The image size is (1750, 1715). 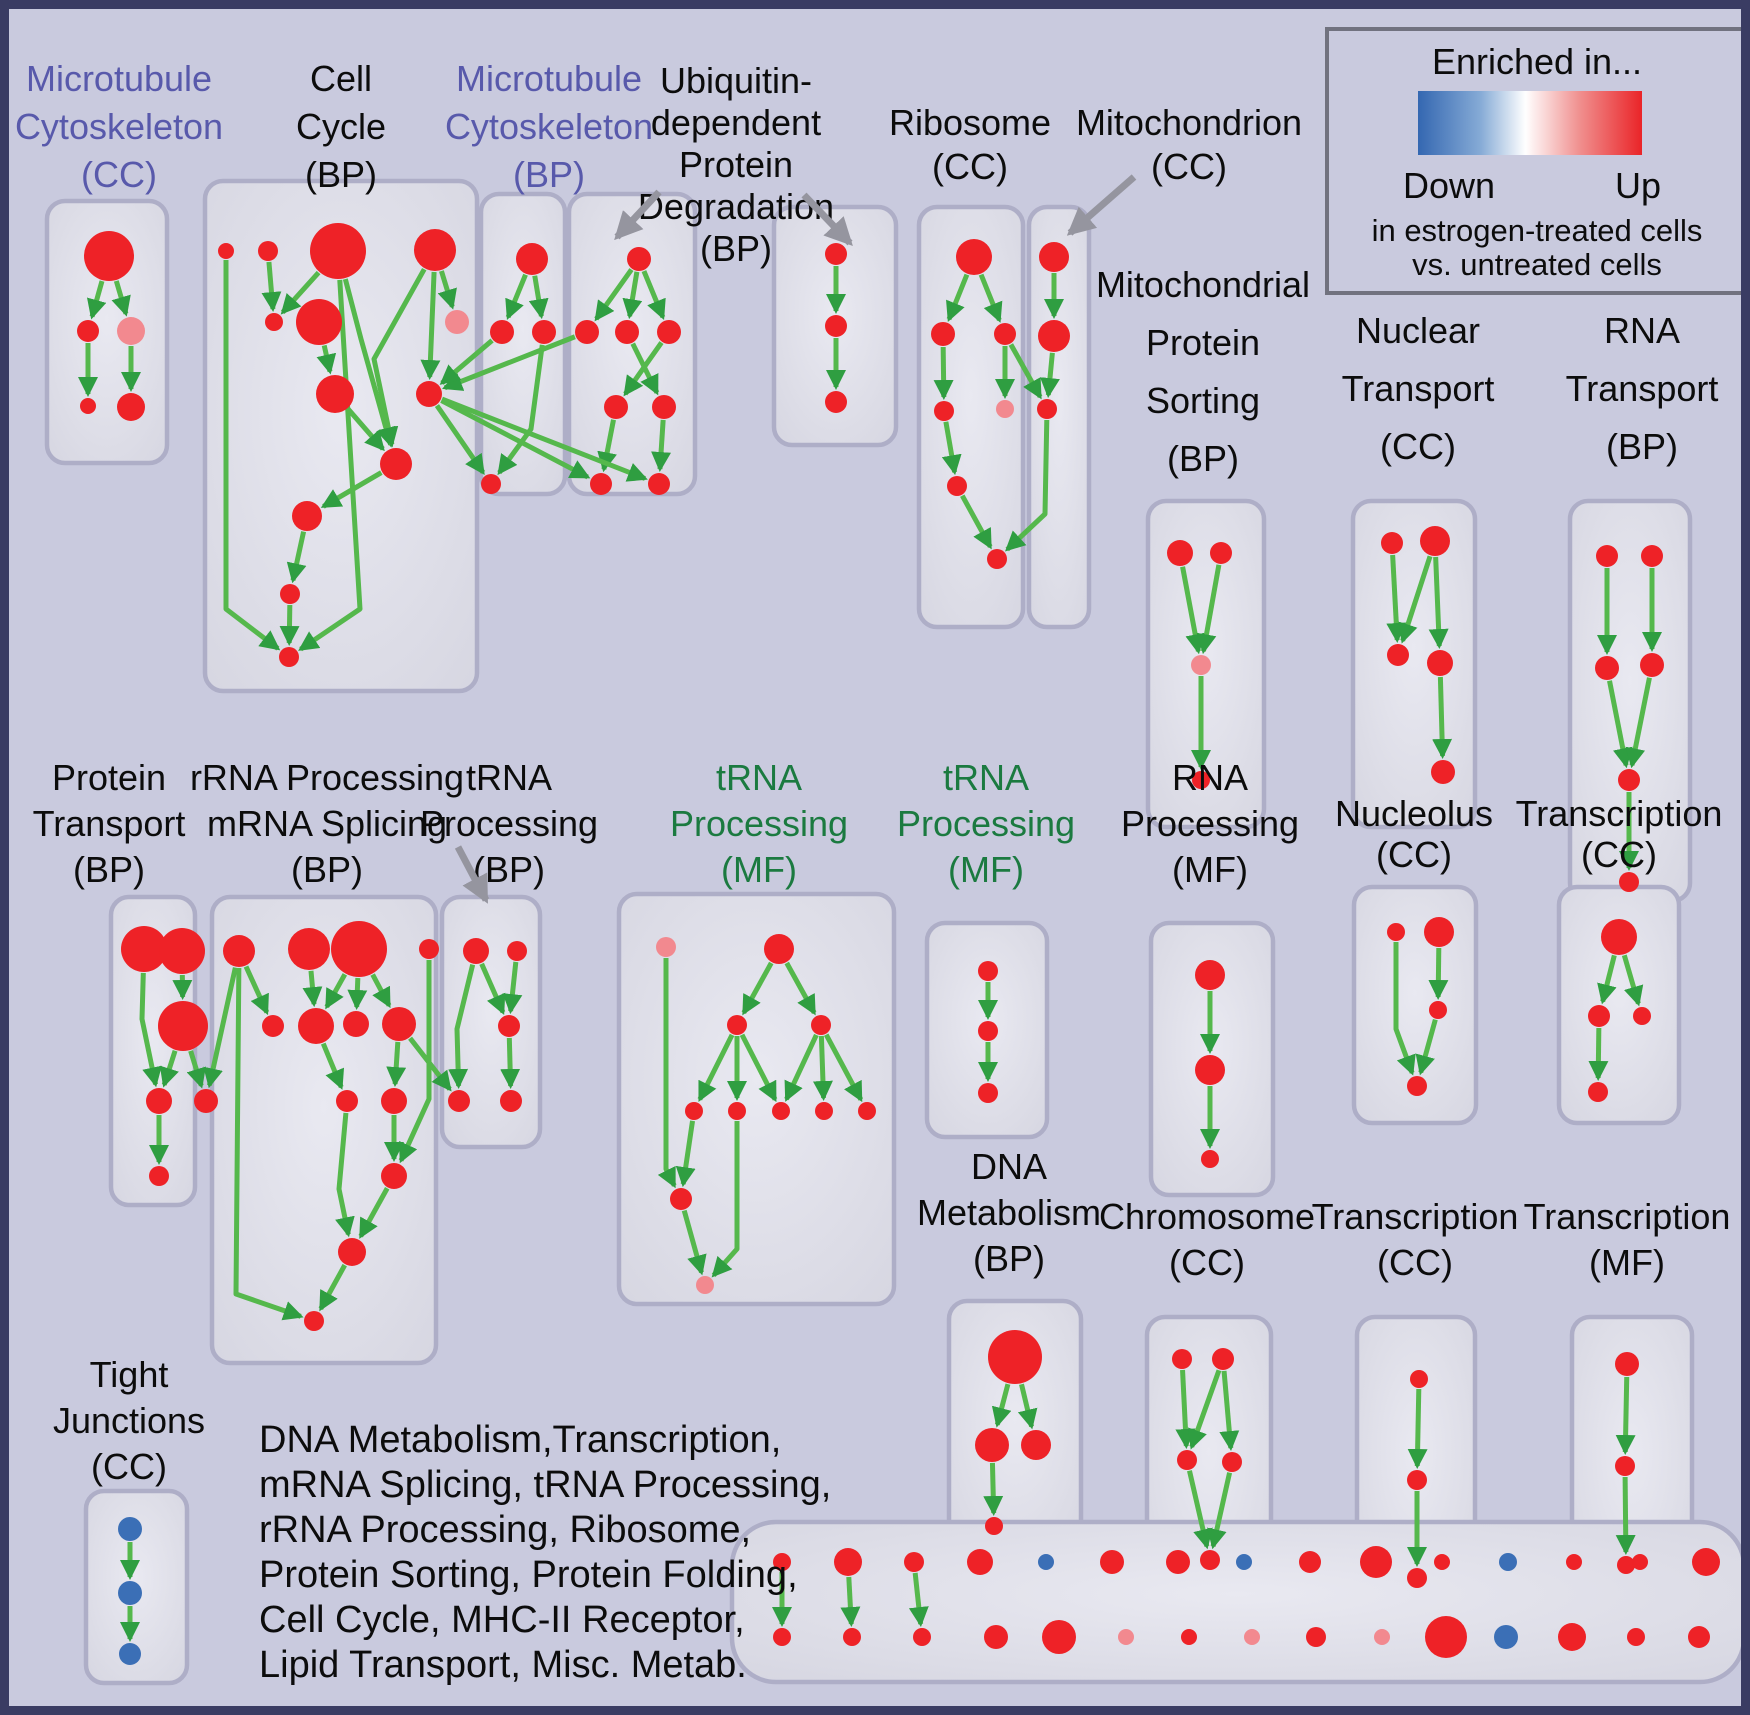 What do you see at coordinates (1418, 446) in the screenshot?
I see `cluster-label-nuclear-transport-line-3: (CC)` at bounding box center [1418, 446].